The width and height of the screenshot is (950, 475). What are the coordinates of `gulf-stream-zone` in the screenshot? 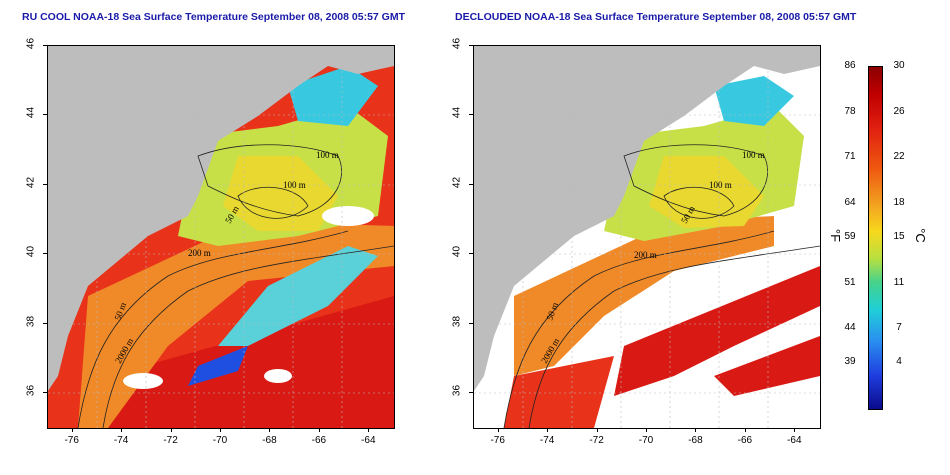 It's located at (251, 362).